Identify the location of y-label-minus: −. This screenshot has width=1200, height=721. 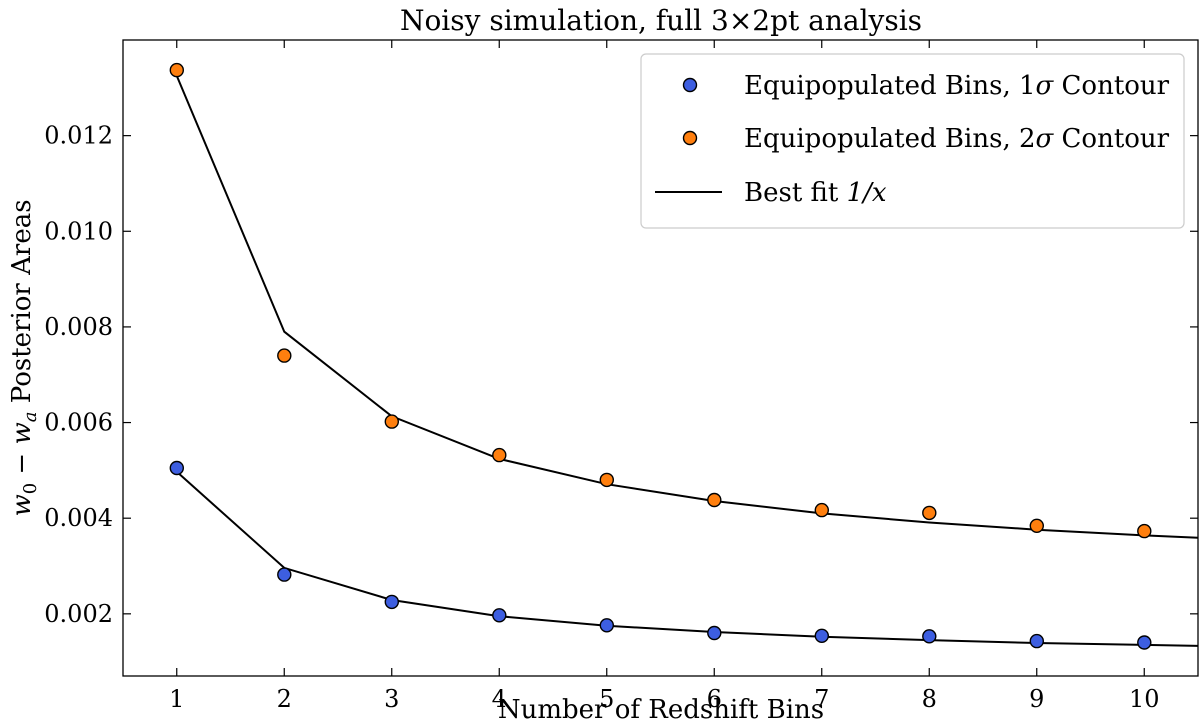
(22, 464).